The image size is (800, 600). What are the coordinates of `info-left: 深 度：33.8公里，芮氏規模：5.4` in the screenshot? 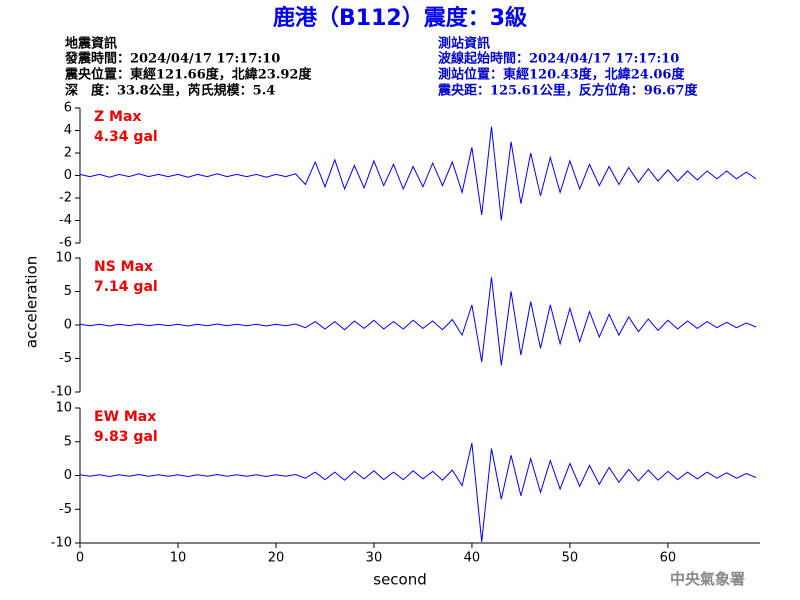 It's located at (170, 91).